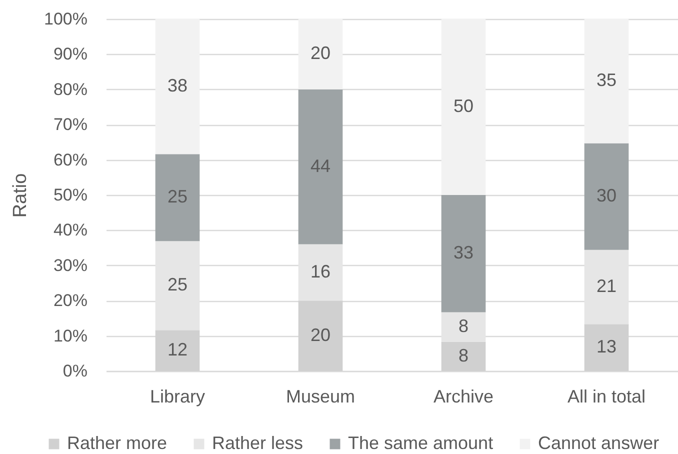 This screenshot has height=454, width=678. I want to click on y-tick-label: 90%, so click(70, 54).